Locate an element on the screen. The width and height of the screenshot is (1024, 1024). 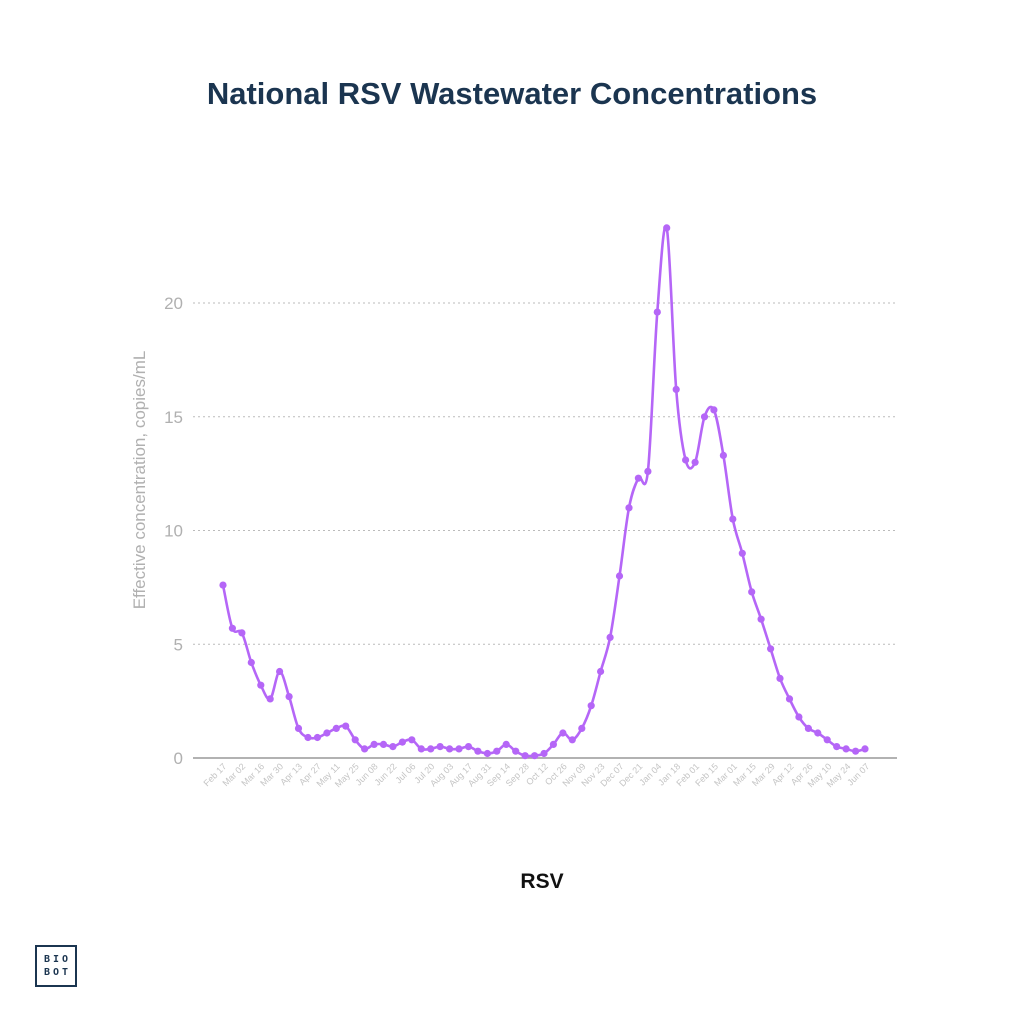
y-axis-label: Effective concentration, copies/mL is located at coordinates (139, 480).